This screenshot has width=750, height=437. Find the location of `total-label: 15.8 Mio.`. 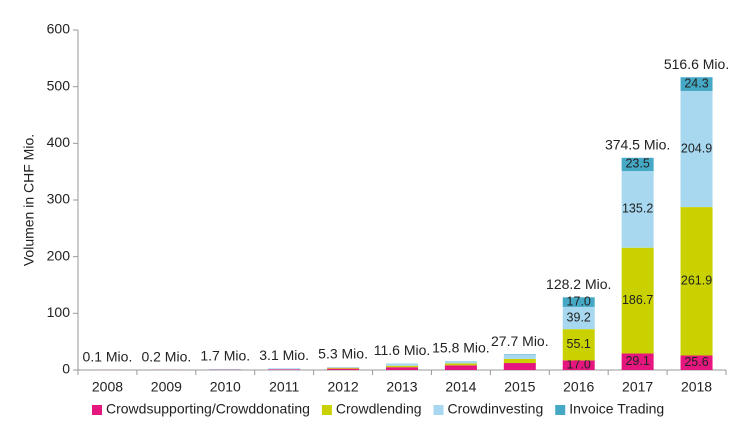

total-label: 15.8 Mio. is located at coordinates (461, 348).